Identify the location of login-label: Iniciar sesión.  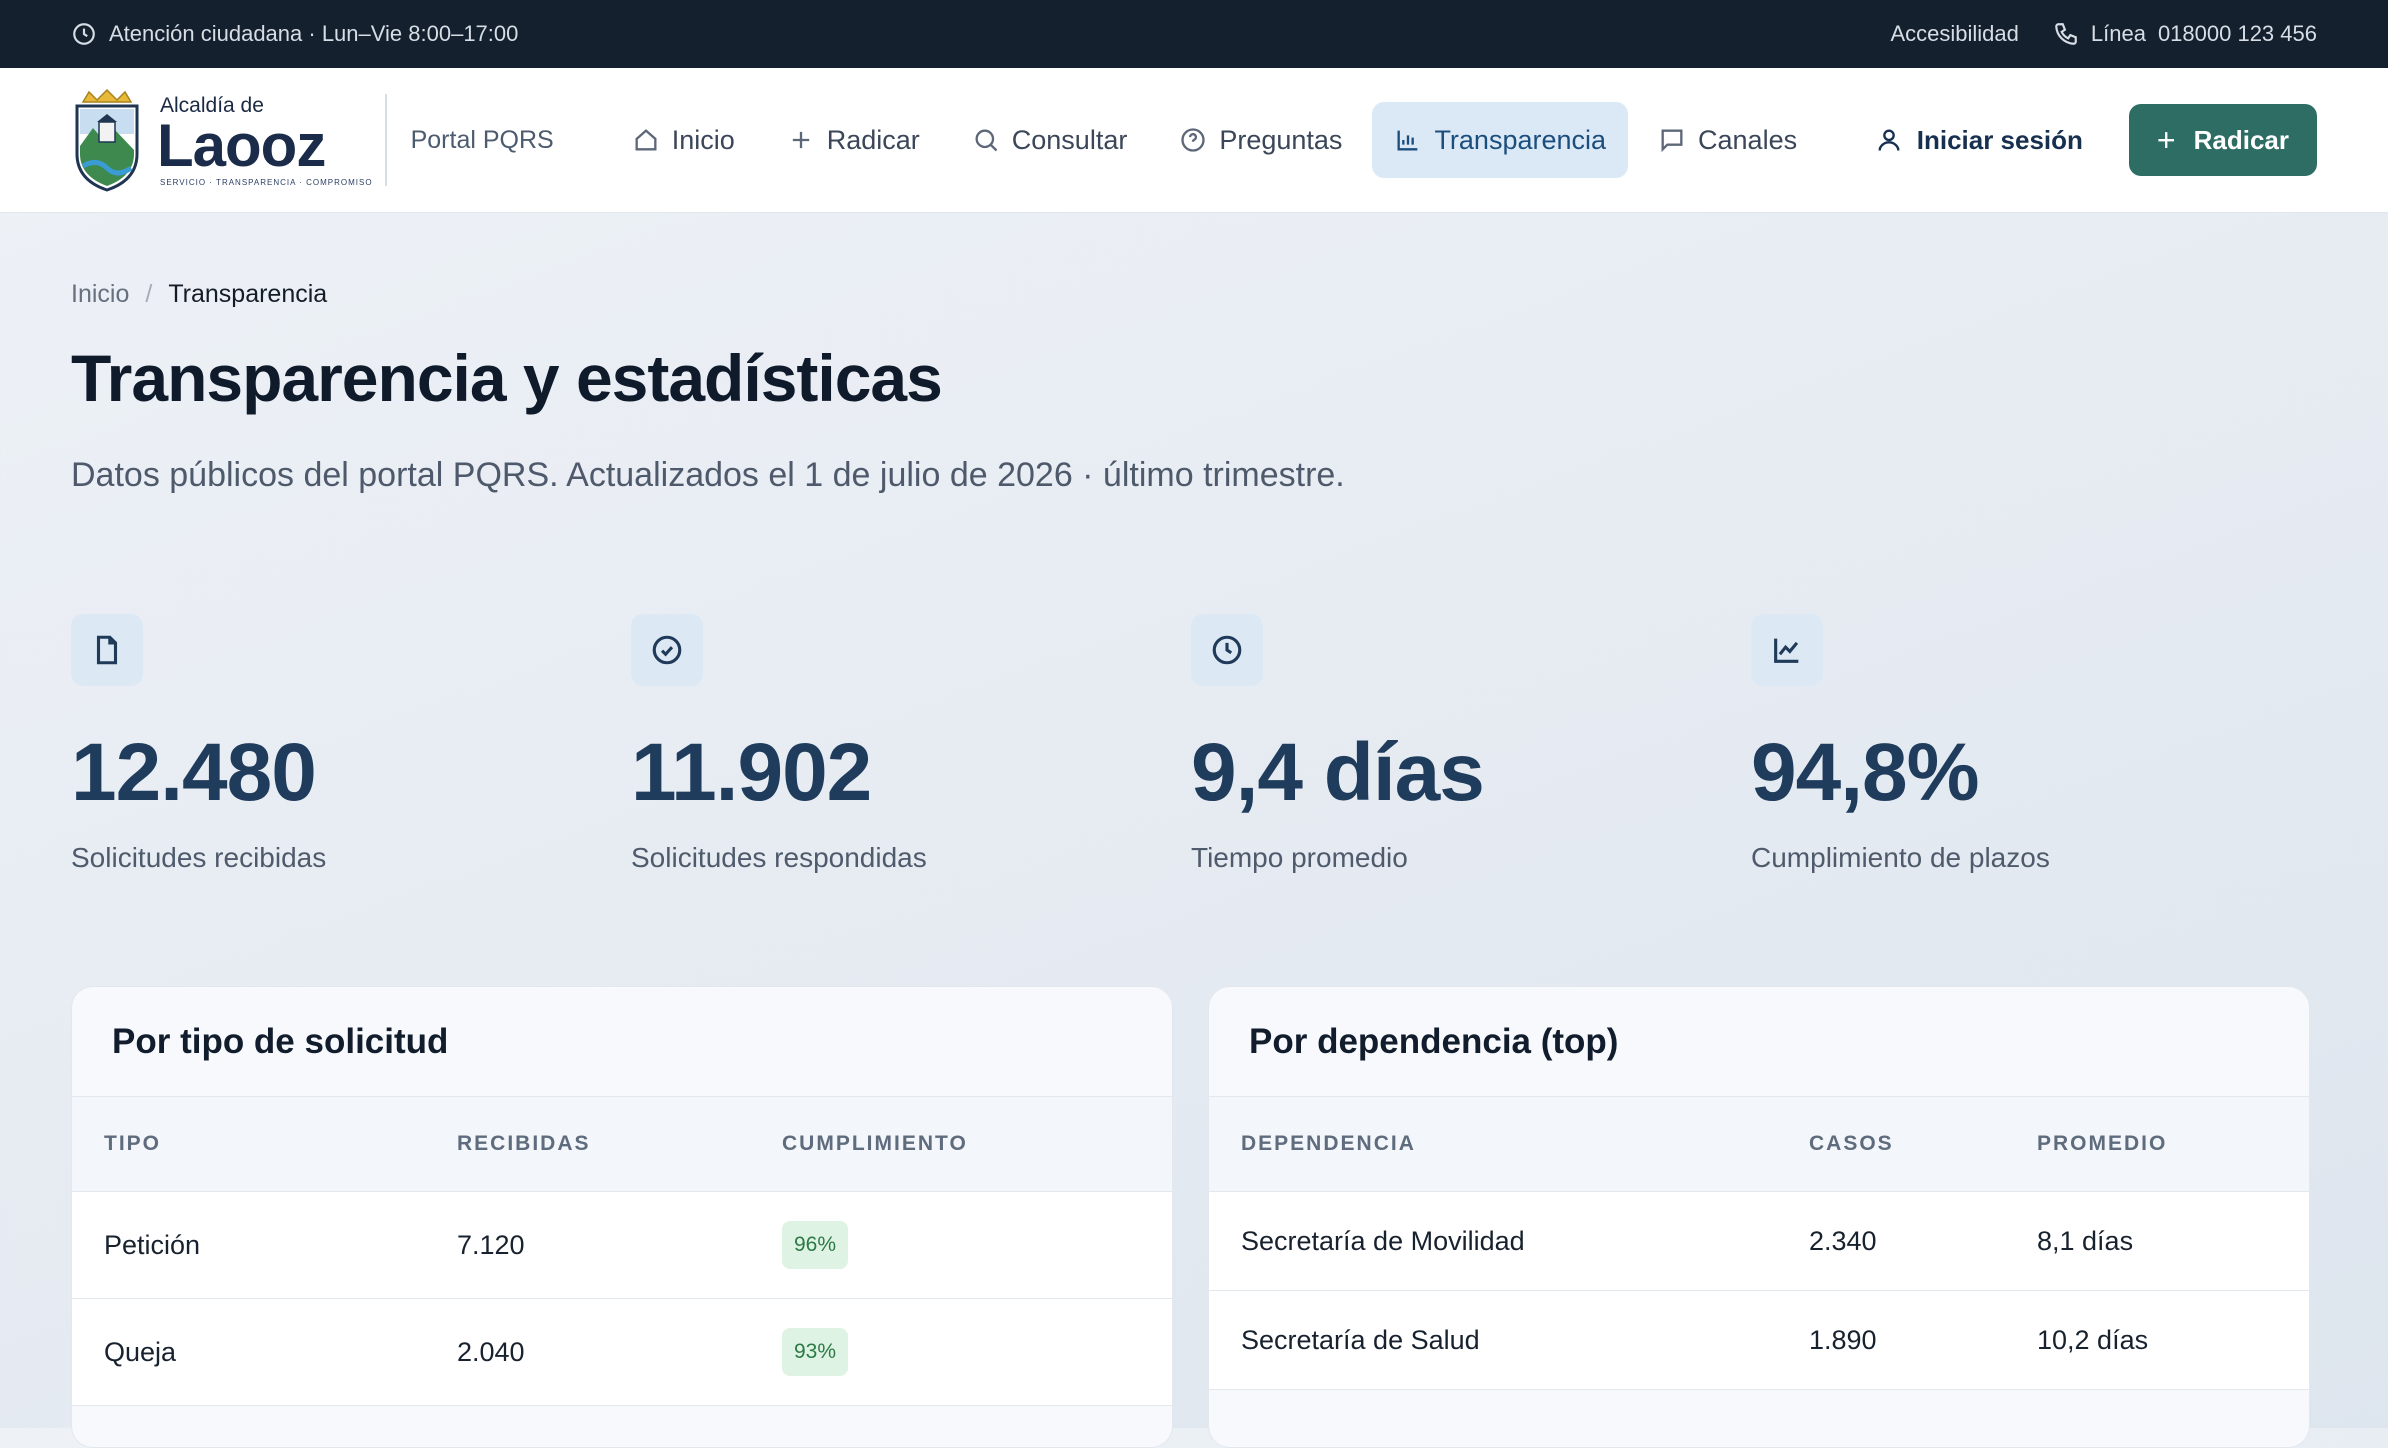
(1999, 139).